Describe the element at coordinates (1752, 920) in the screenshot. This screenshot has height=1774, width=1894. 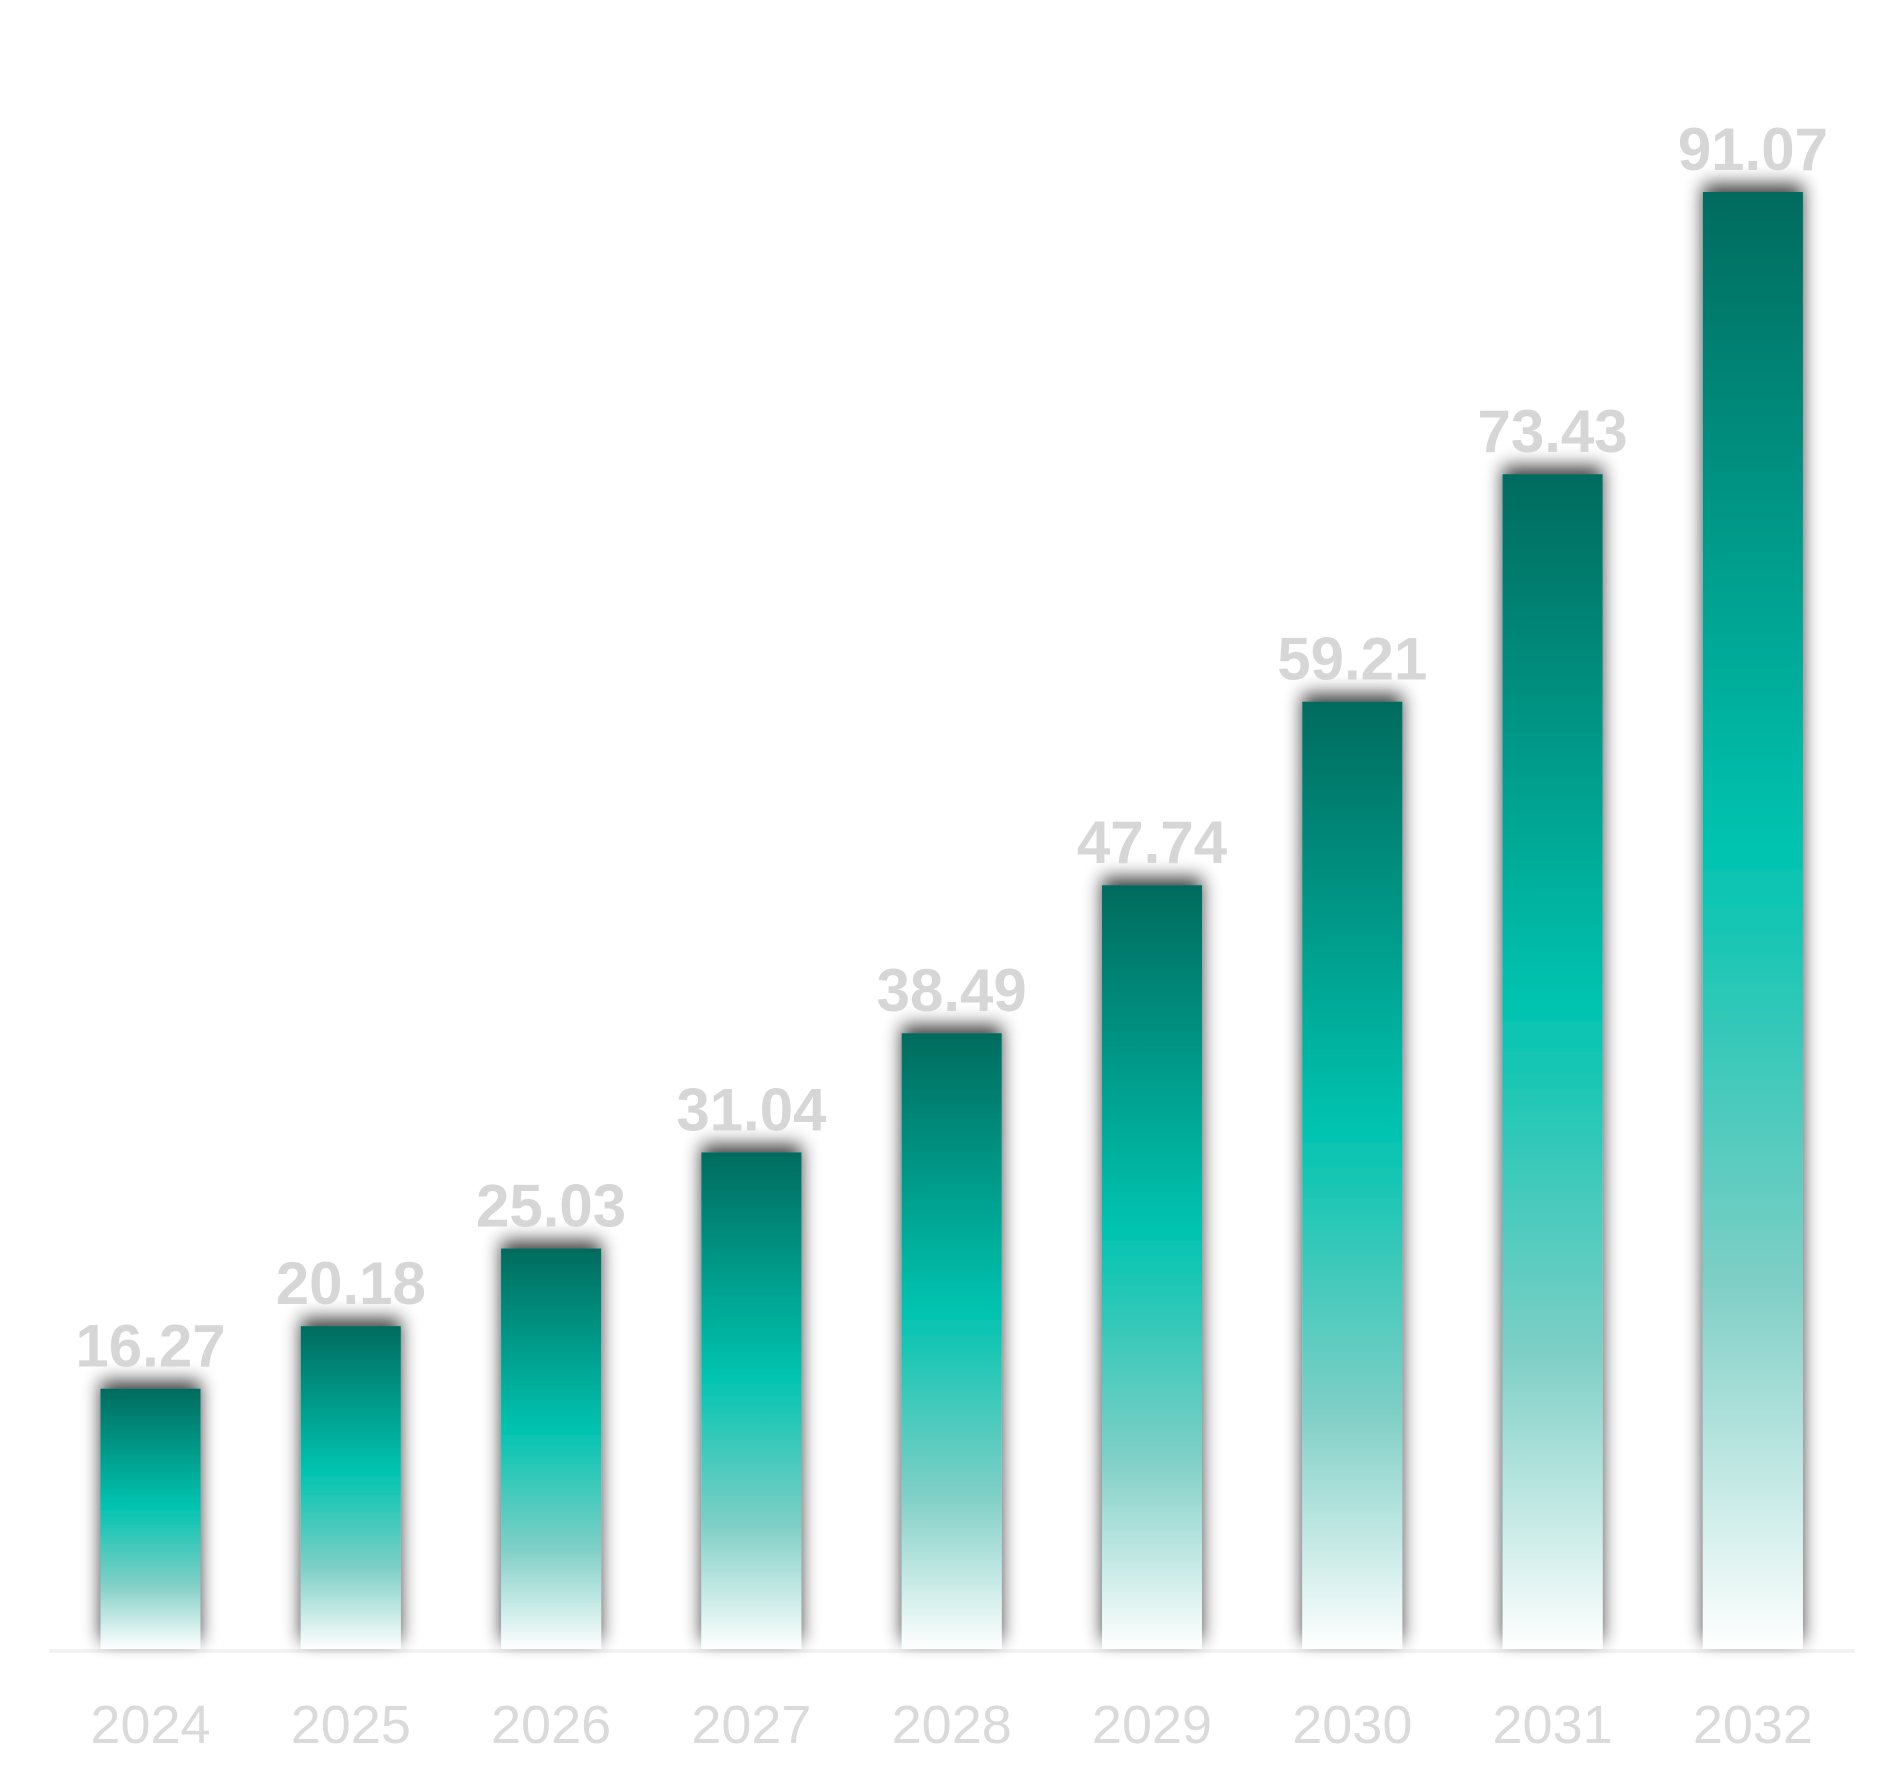
I see `bar-2032` at that location.